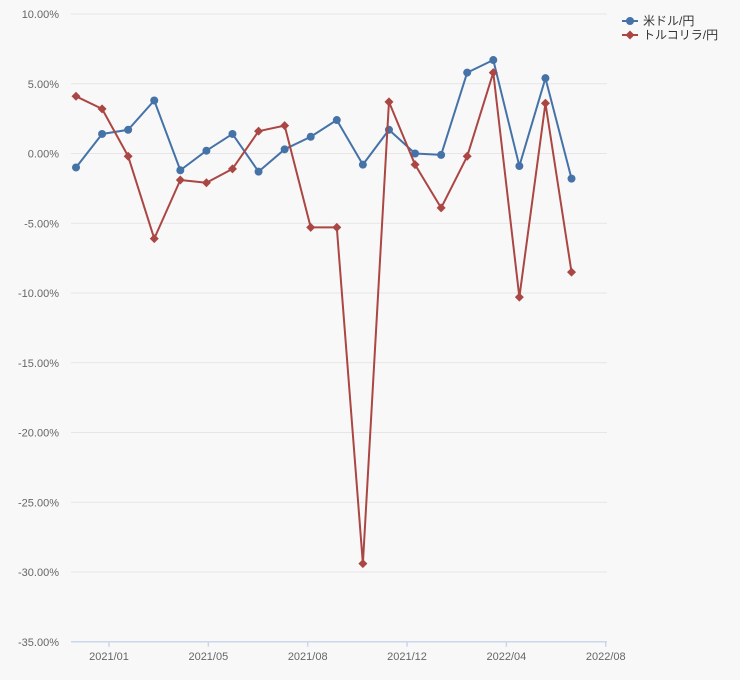 The width and height of the screenshot is (740, 680). What do you see at coordinates (38, 364) in the screenshot?
I see `y-axis-tick-label: -15.00%` at bounding box center [38, 364].